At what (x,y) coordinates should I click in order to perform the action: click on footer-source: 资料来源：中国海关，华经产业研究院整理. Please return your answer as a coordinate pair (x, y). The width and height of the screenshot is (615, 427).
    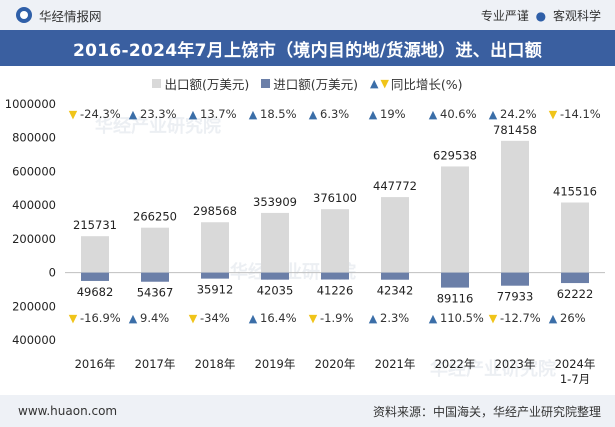
    Looking at the image, I should click on (486, 411).